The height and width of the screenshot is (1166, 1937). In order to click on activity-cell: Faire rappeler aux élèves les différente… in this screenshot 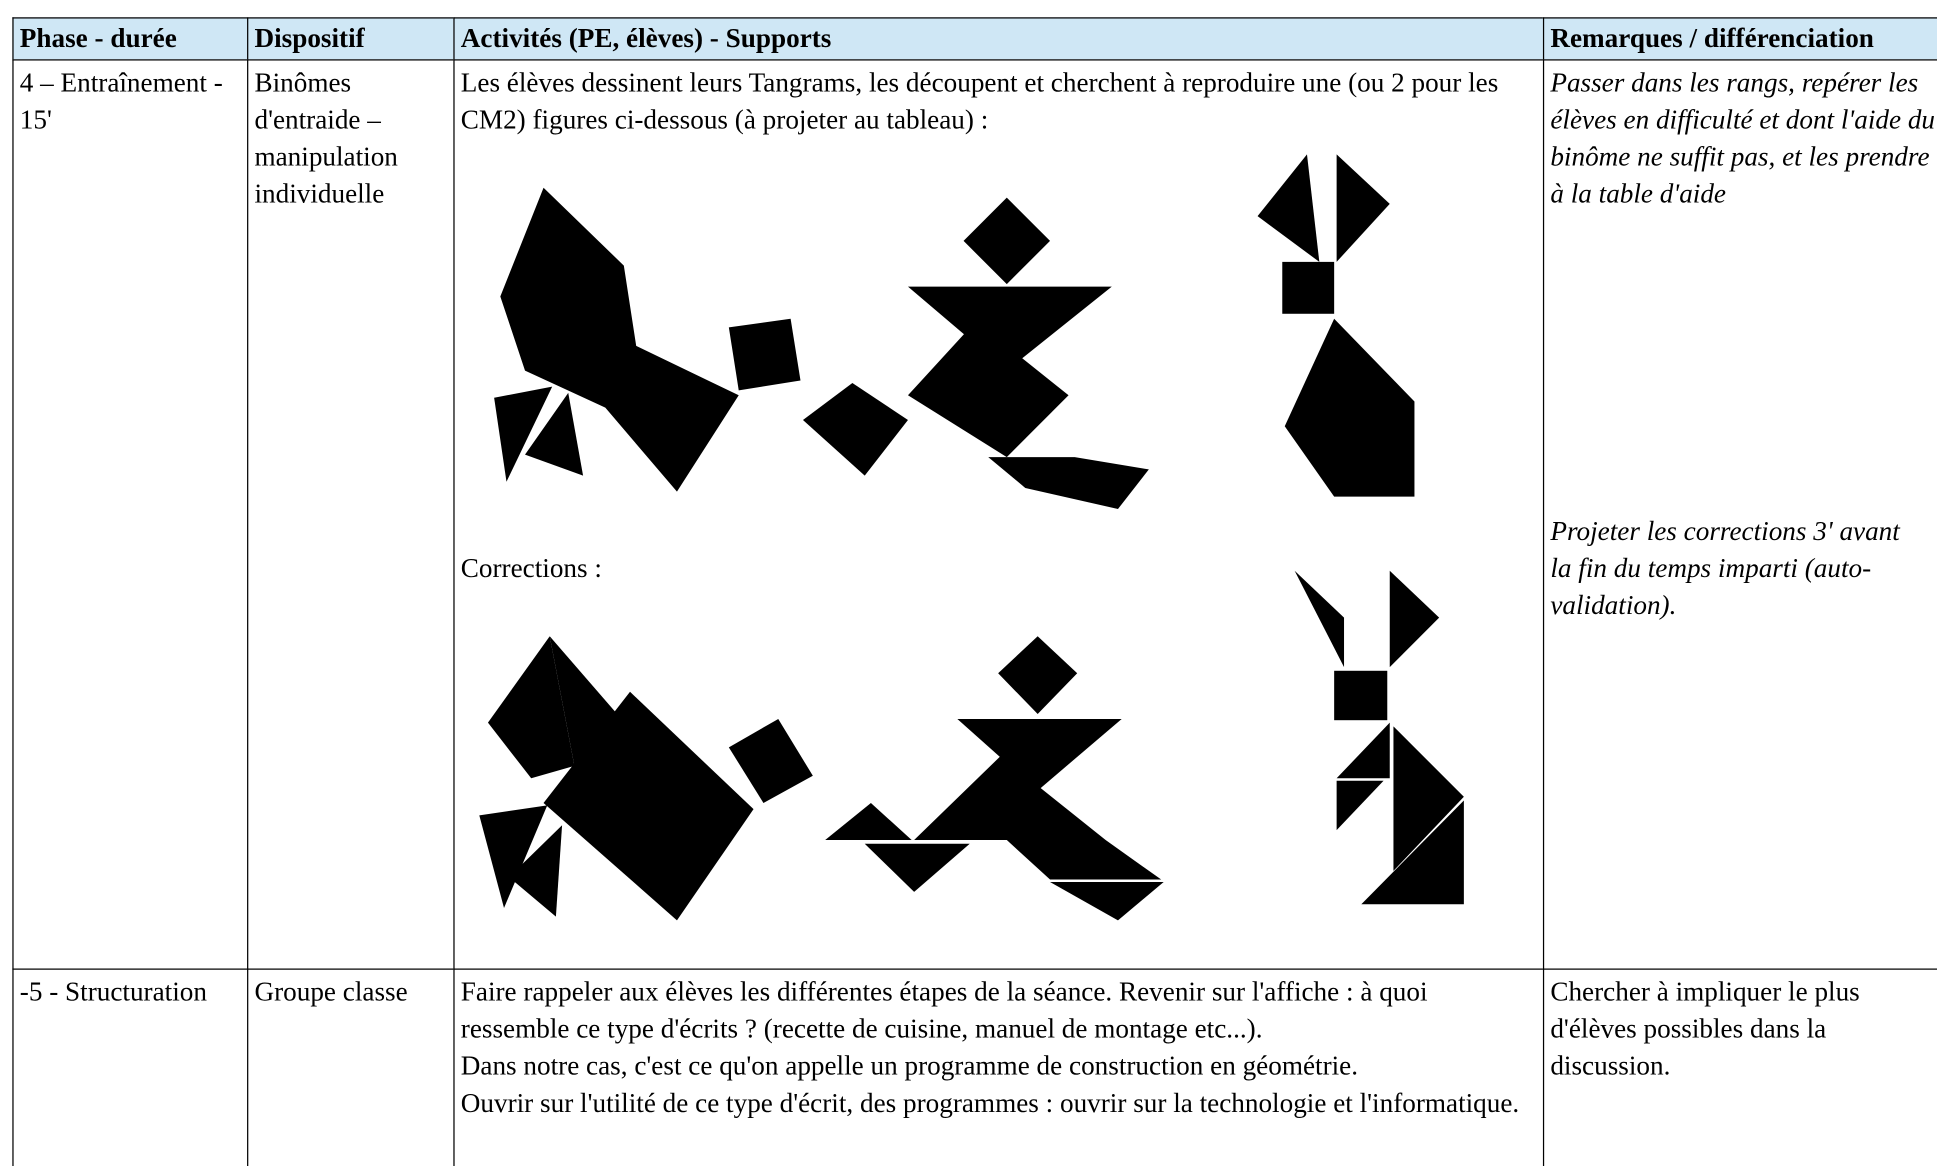, I will do `click(998, 1067)`.